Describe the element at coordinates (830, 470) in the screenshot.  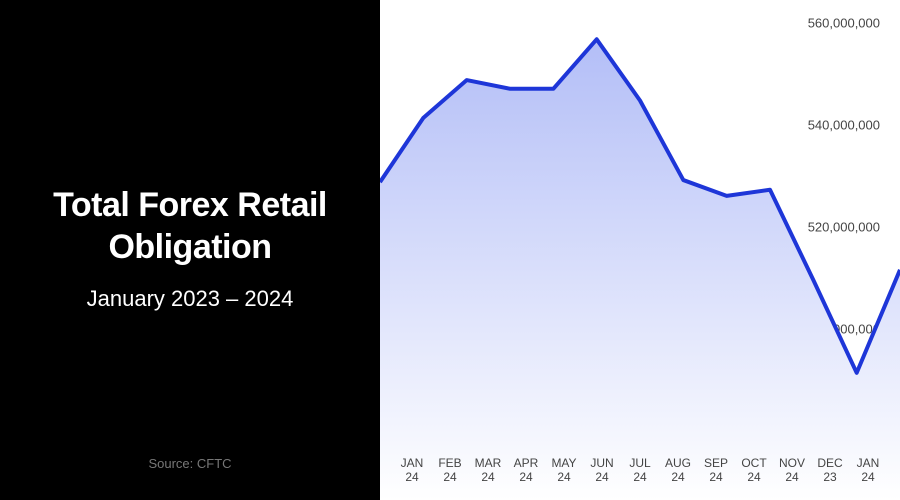
I see `x-tick-label: DEC 23` at that location.